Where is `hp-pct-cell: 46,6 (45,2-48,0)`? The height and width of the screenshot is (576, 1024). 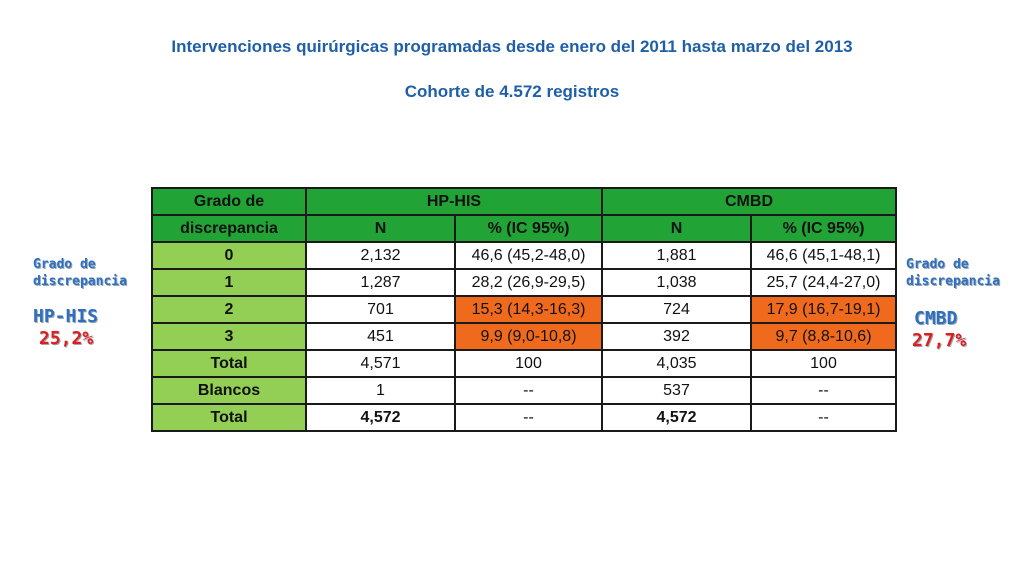
hp-pct-cell: 46,6 (45,2-48,0) is located at coordinates (528, 255).